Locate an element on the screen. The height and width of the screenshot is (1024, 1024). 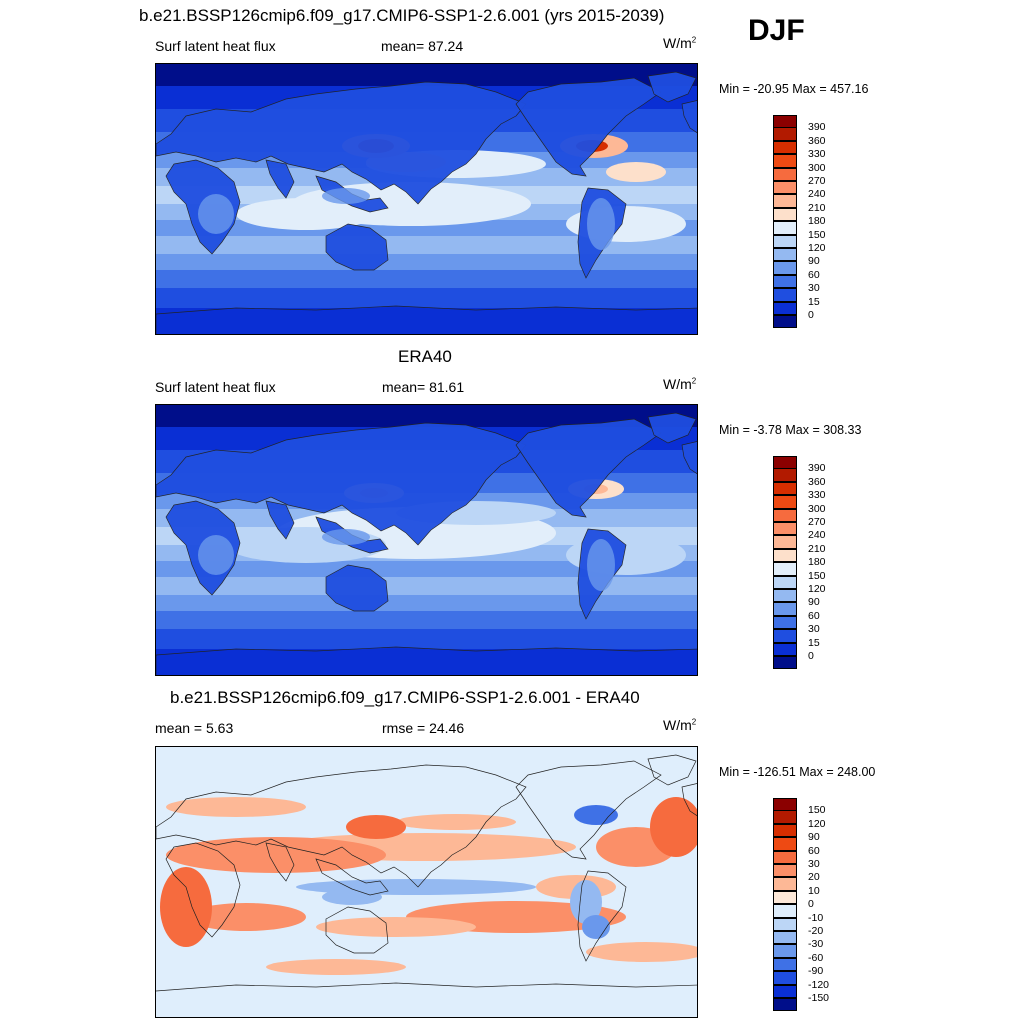
coastline-seasia is located at coordinates (352, 877).